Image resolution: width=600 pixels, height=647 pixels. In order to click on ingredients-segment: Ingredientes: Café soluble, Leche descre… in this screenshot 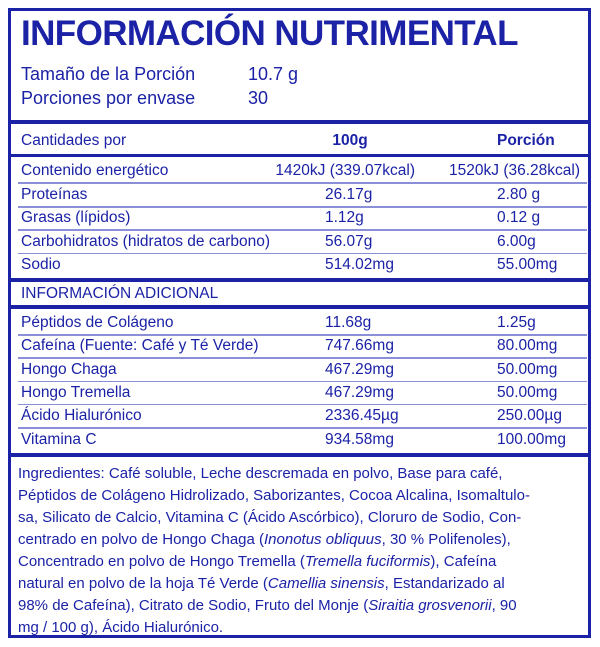, I will do `click(260, 473)`.